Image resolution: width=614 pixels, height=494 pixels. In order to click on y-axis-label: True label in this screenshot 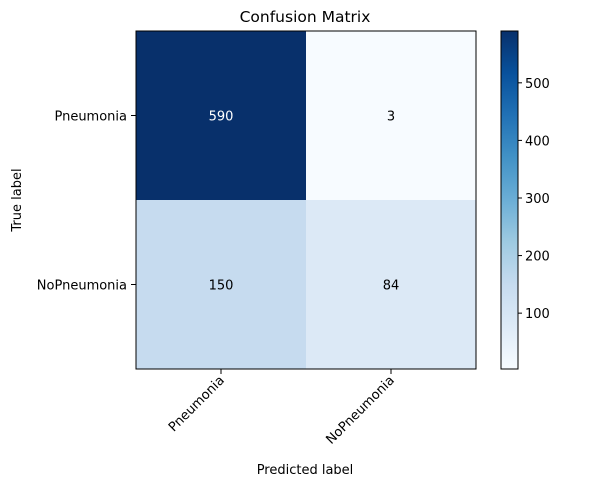, I will do `click(17, 200)`.